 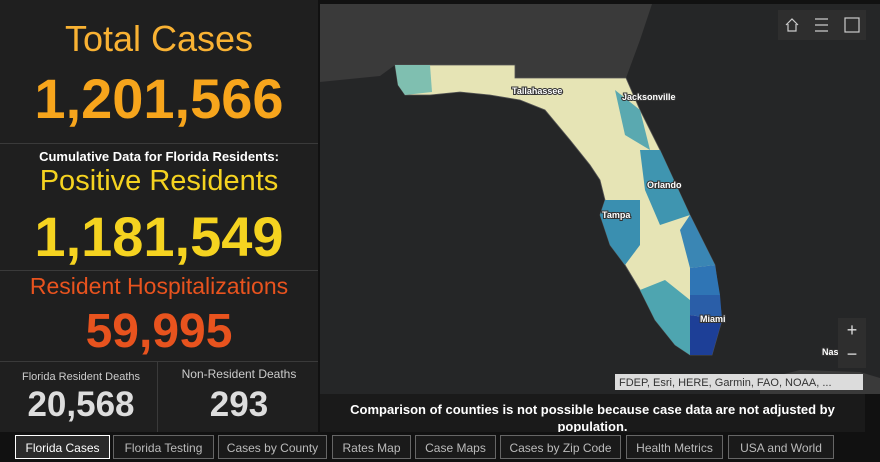 What do you see at coordinates (159, 286) in the screenshot?
I see `hosp-label: Resident Hospitalizations` at bounding box center [159, 286].